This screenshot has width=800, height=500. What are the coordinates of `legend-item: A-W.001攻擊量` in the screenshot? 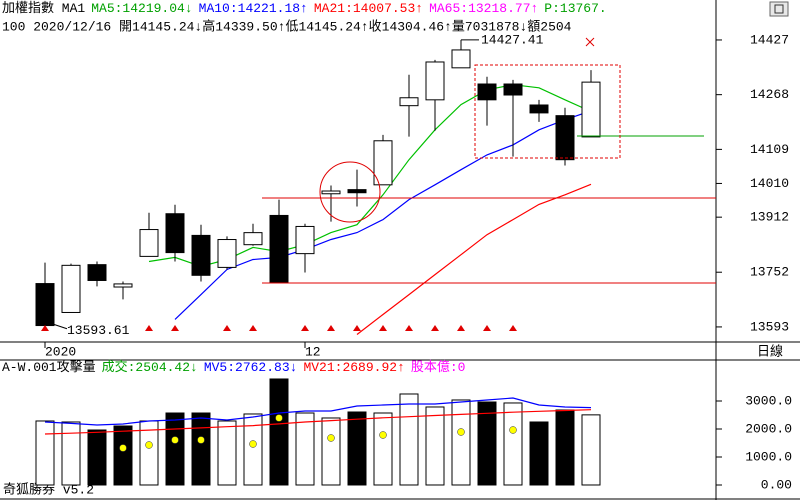 It's located at (49, 367).